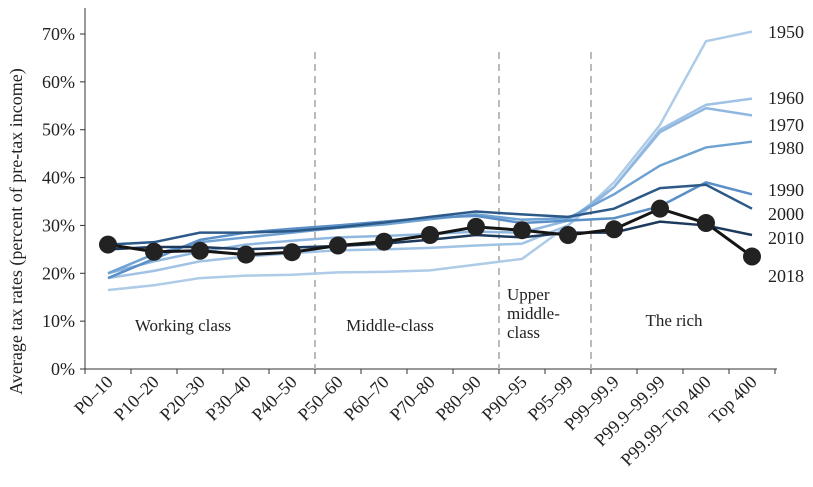  What do you see at coordinates (58, 273) in the screenshot?
I see `y-tick-label: 20%` at bounding box center [58, 273].